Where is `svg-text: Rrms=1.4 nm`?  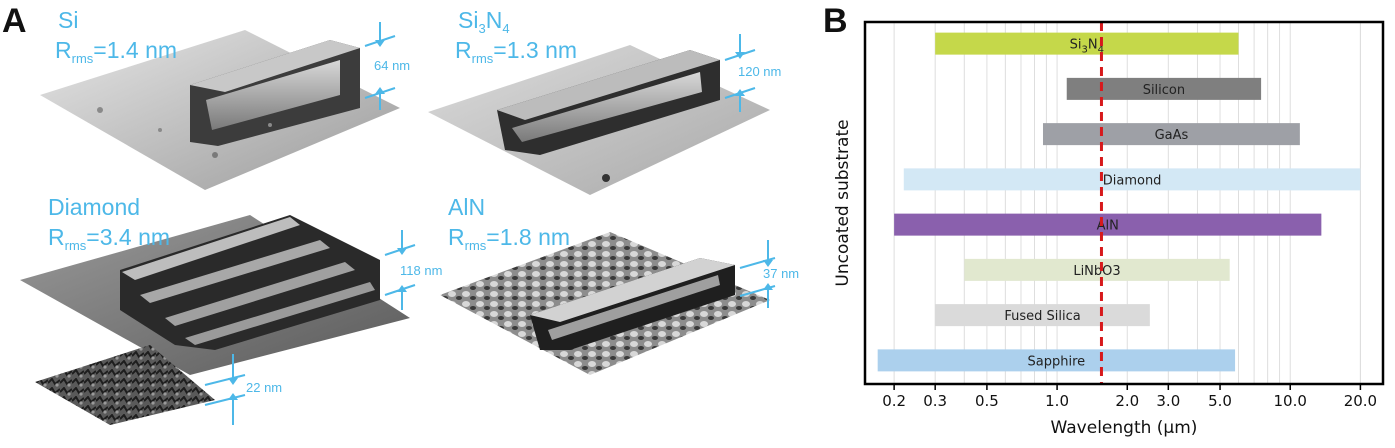
svg-text: Rrms=1.4 nm is located at coordinates (116, 51).